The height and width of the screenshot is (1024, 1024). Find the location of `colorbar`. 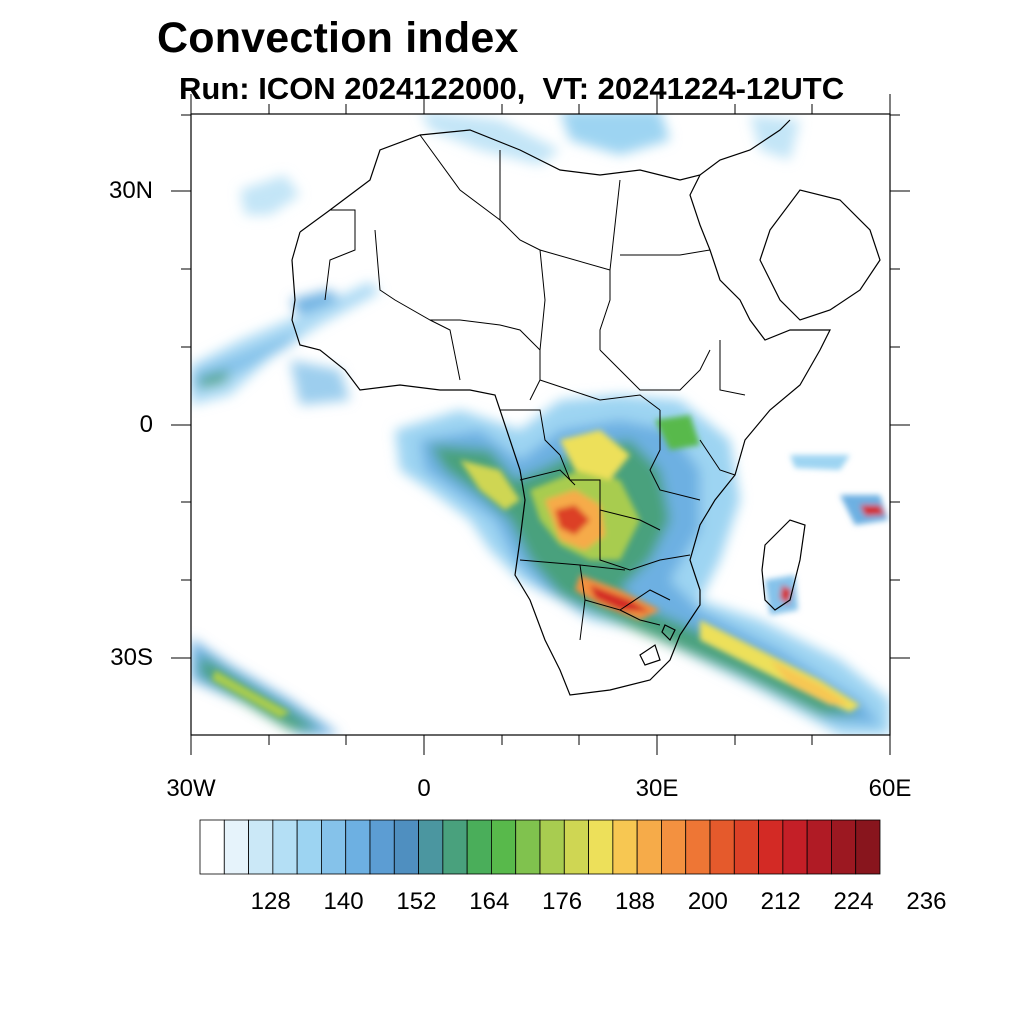

colorbar is located at coordinates (540, 847).